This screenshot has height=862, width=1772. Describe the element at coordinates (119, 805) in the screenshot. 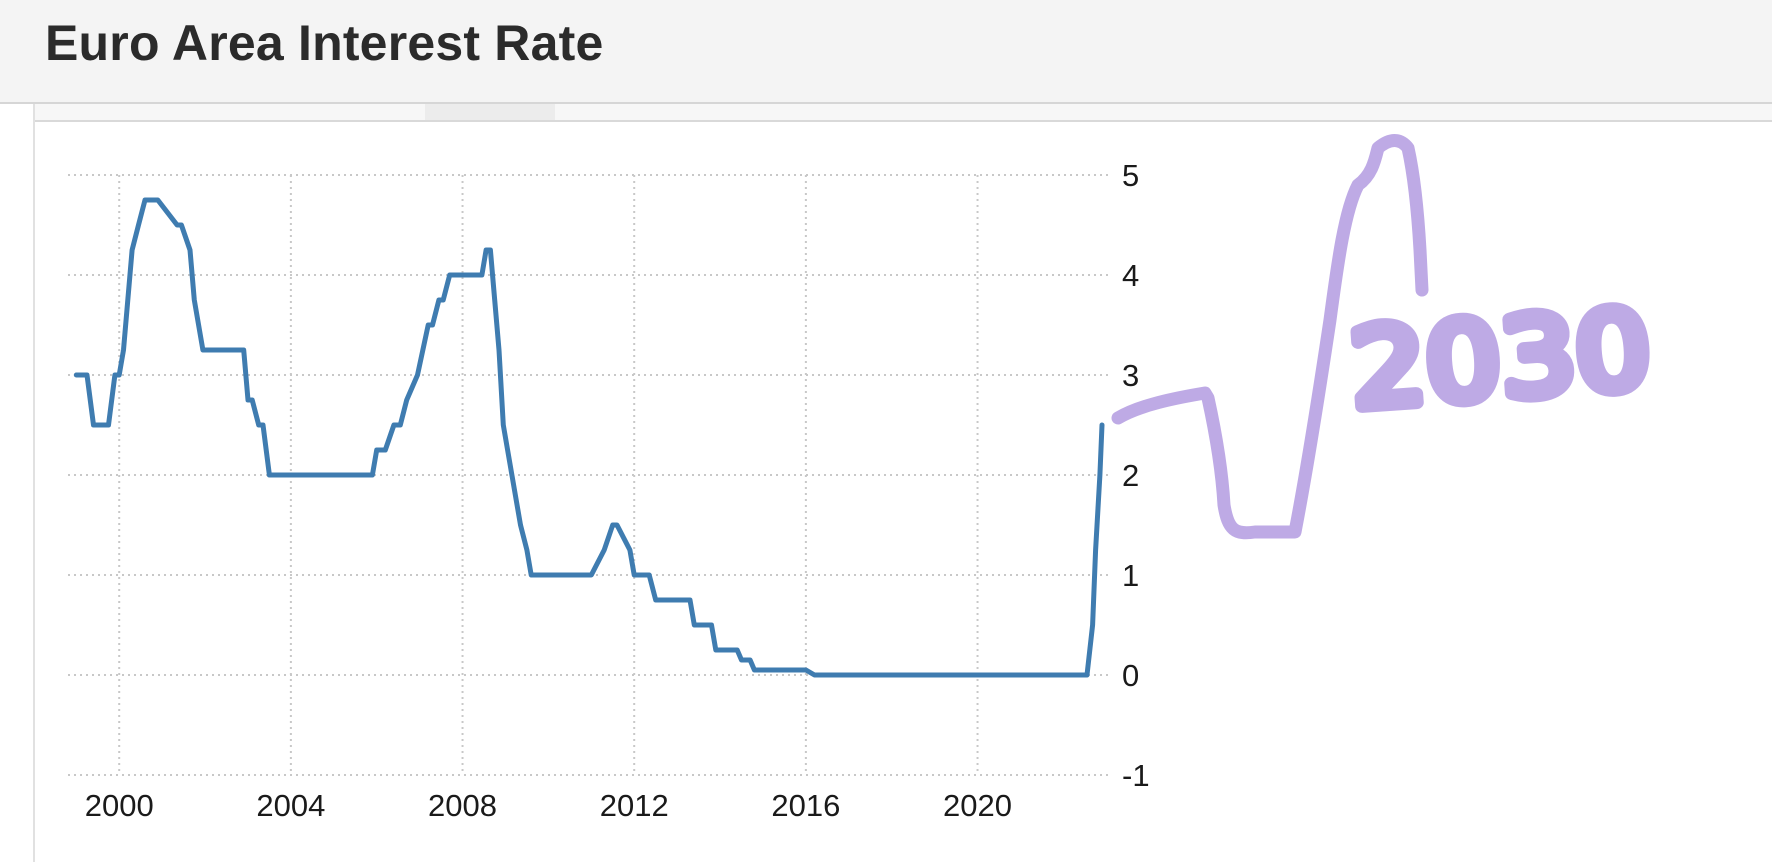

I see `x-tick-label: 2000` at that location.